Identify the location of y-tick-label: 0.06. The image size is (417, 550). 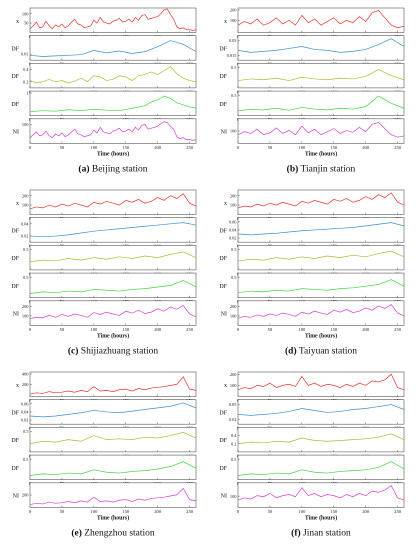
(233, 221).